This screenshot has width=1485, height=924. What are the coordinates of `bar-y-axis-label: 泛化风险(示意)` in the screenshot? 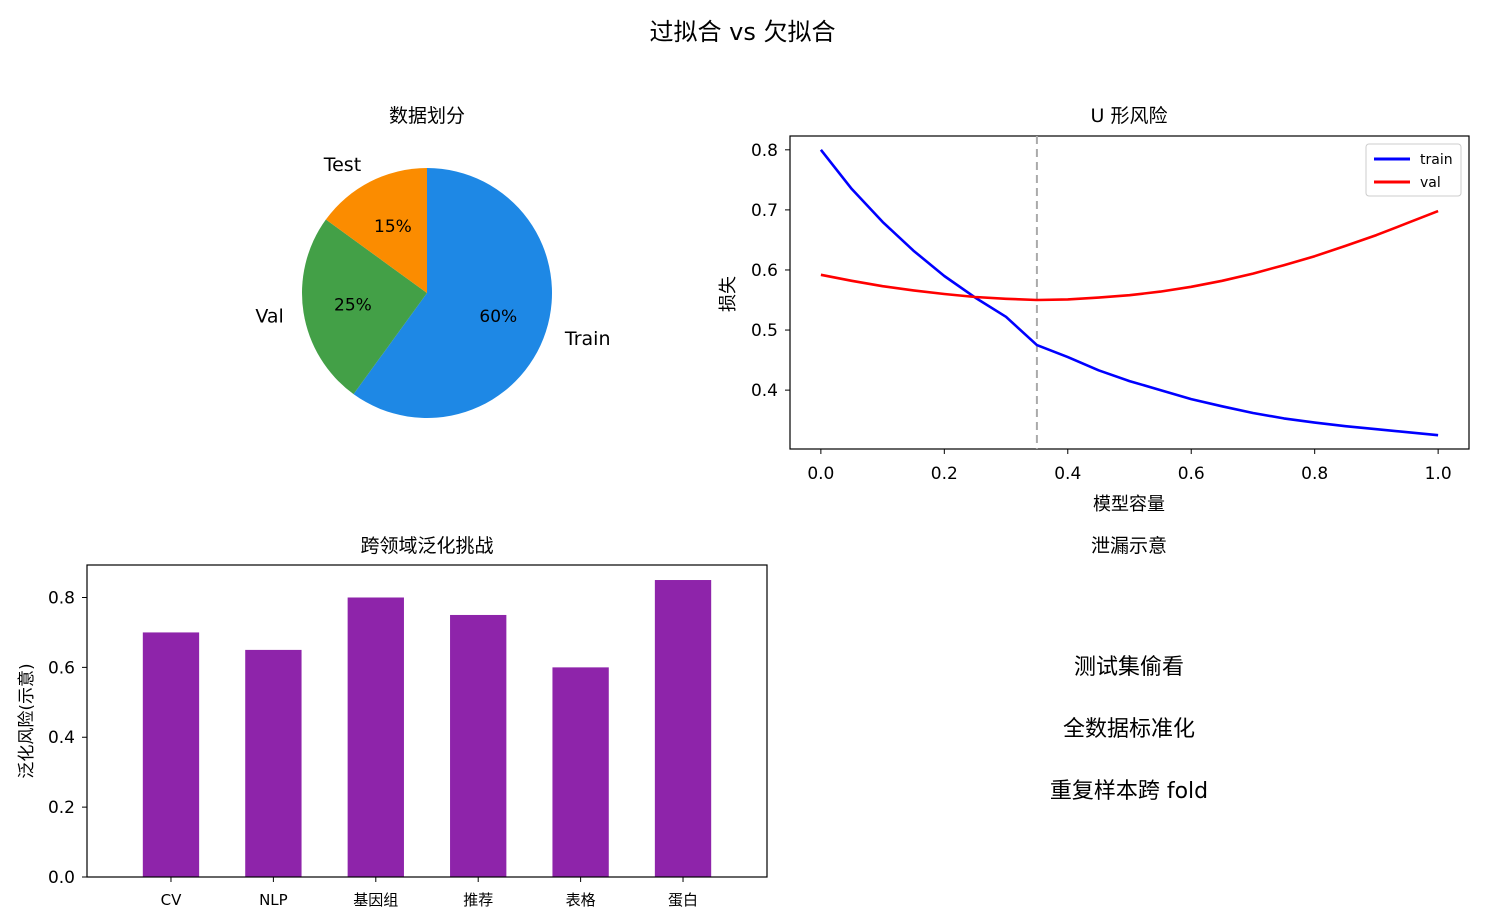 It's located at (27, 720).